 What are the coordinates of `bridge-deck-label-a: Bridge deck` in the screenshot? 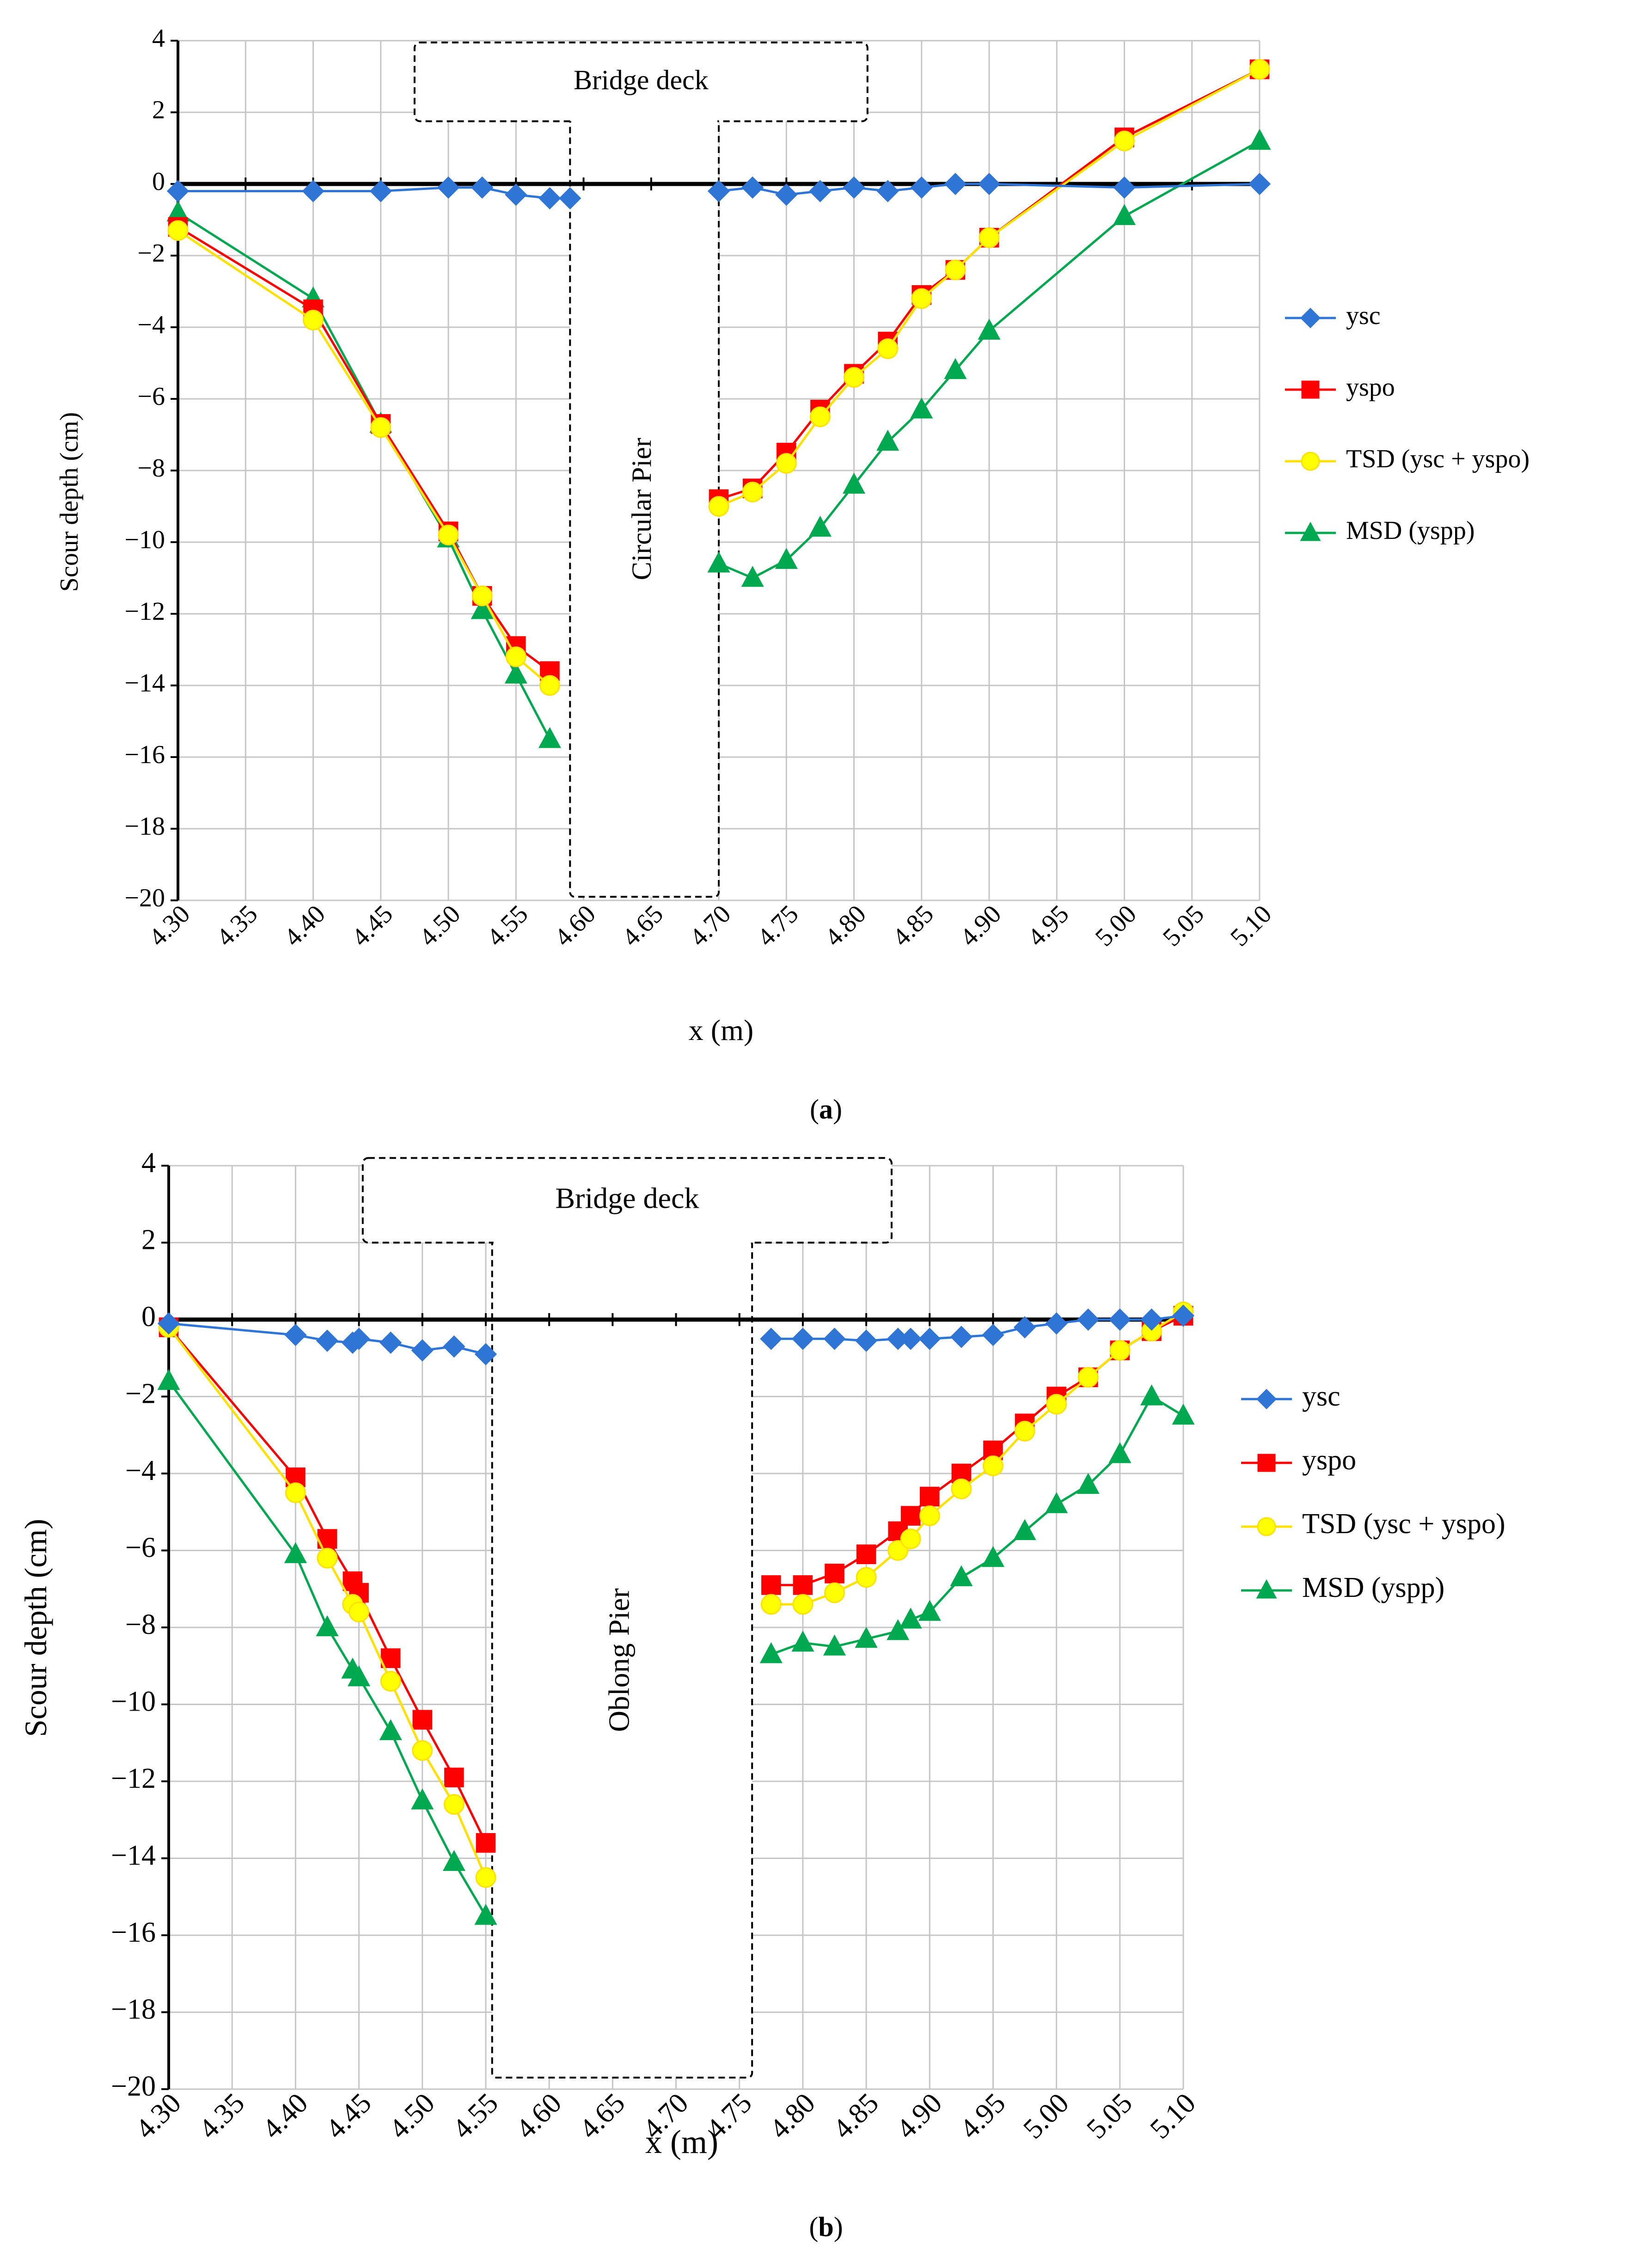 It's located at (641, 80).